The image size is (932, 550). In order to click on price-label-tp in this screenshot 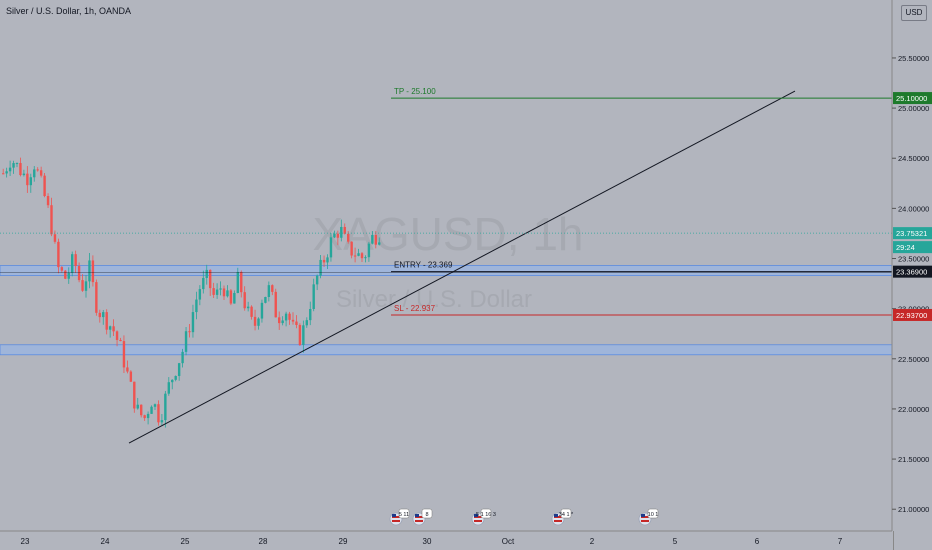, I will do `click(912, 98)`.